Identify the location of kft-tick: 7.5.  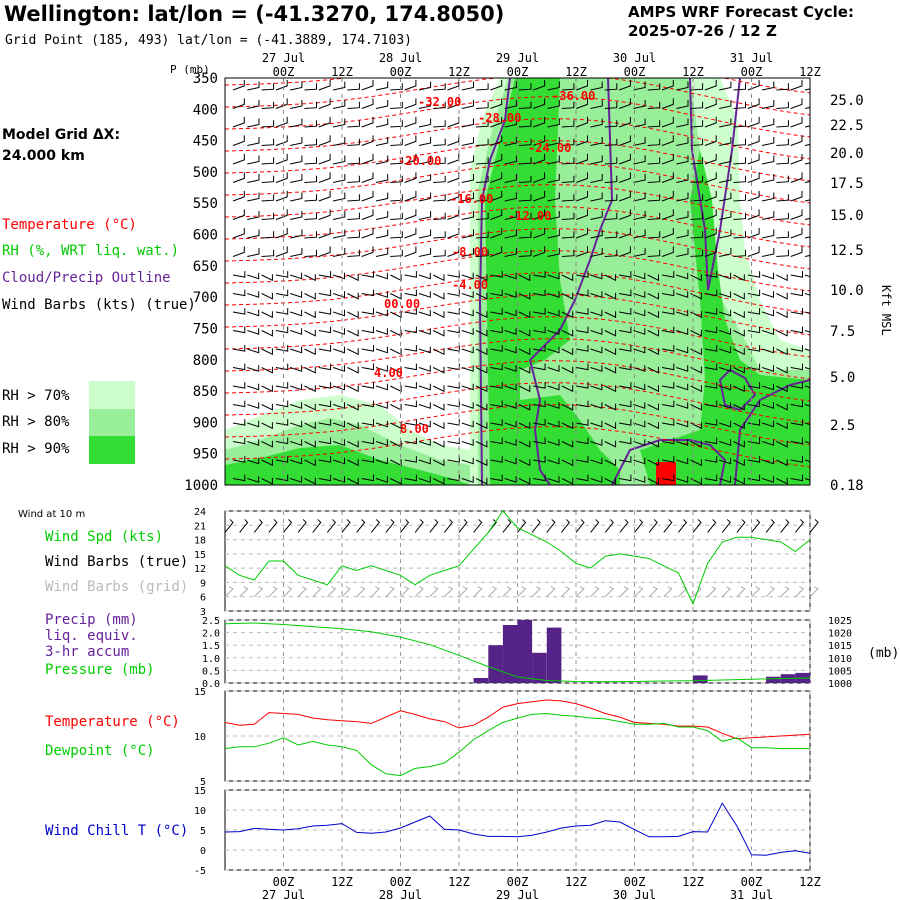
(842, 332).